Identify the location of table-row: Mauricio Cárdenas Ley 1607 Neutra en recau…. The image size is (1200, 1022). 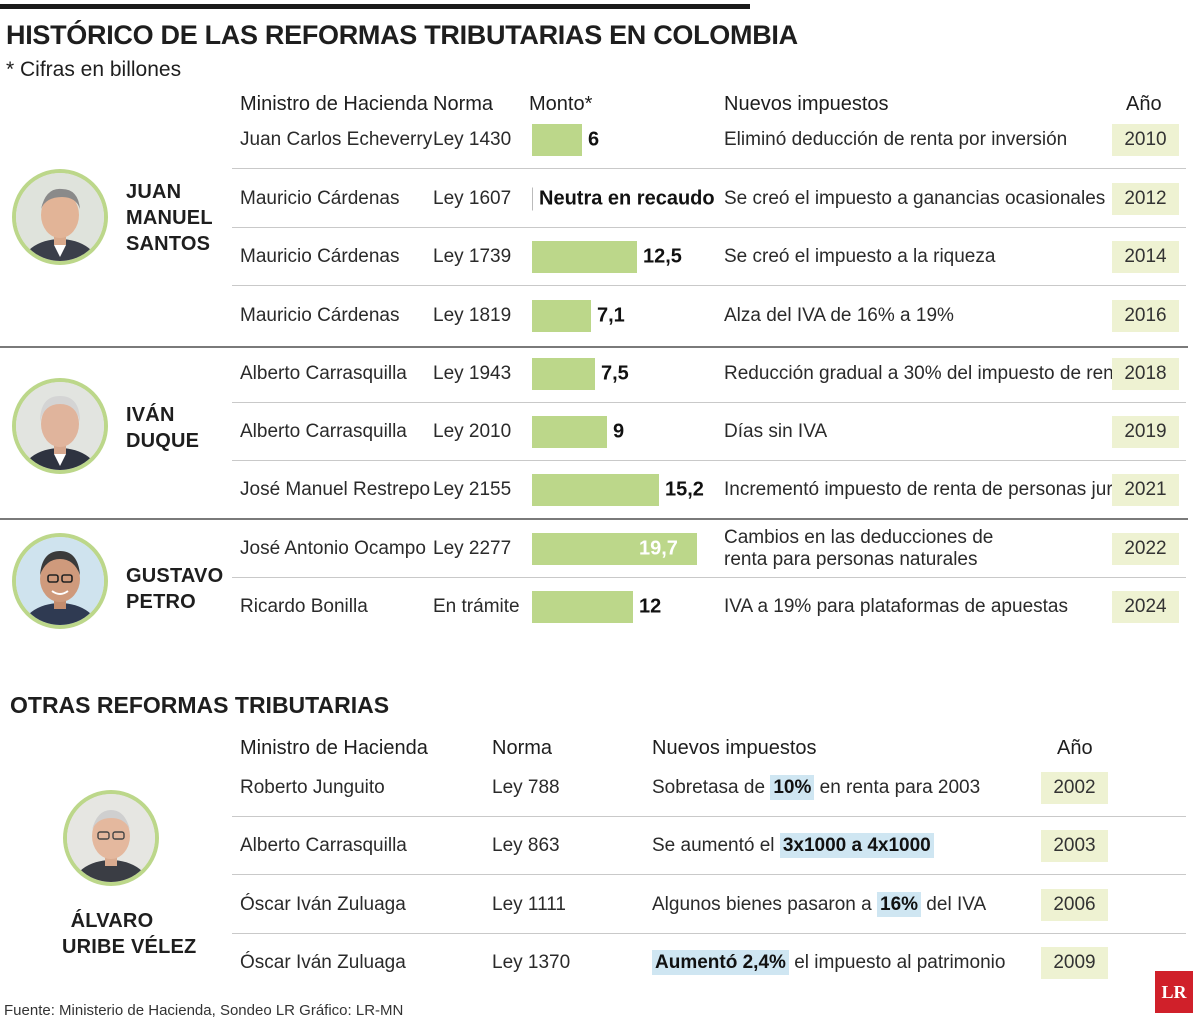
(600, 199).